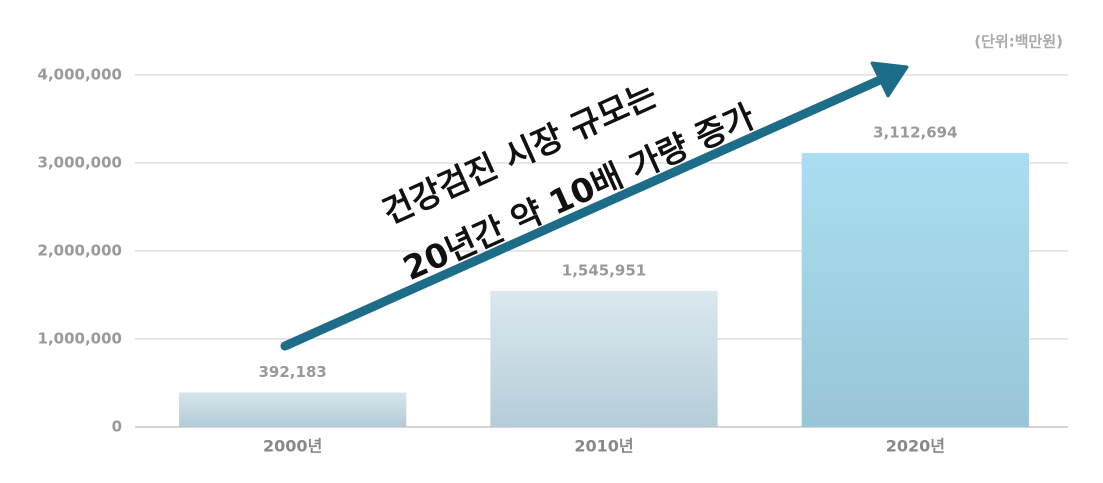 This screenshot has height=483, width=1103. Describe the element at coordinates (292, 446) in the screenshot. I see `x-tick-label: 2000년` at that location.